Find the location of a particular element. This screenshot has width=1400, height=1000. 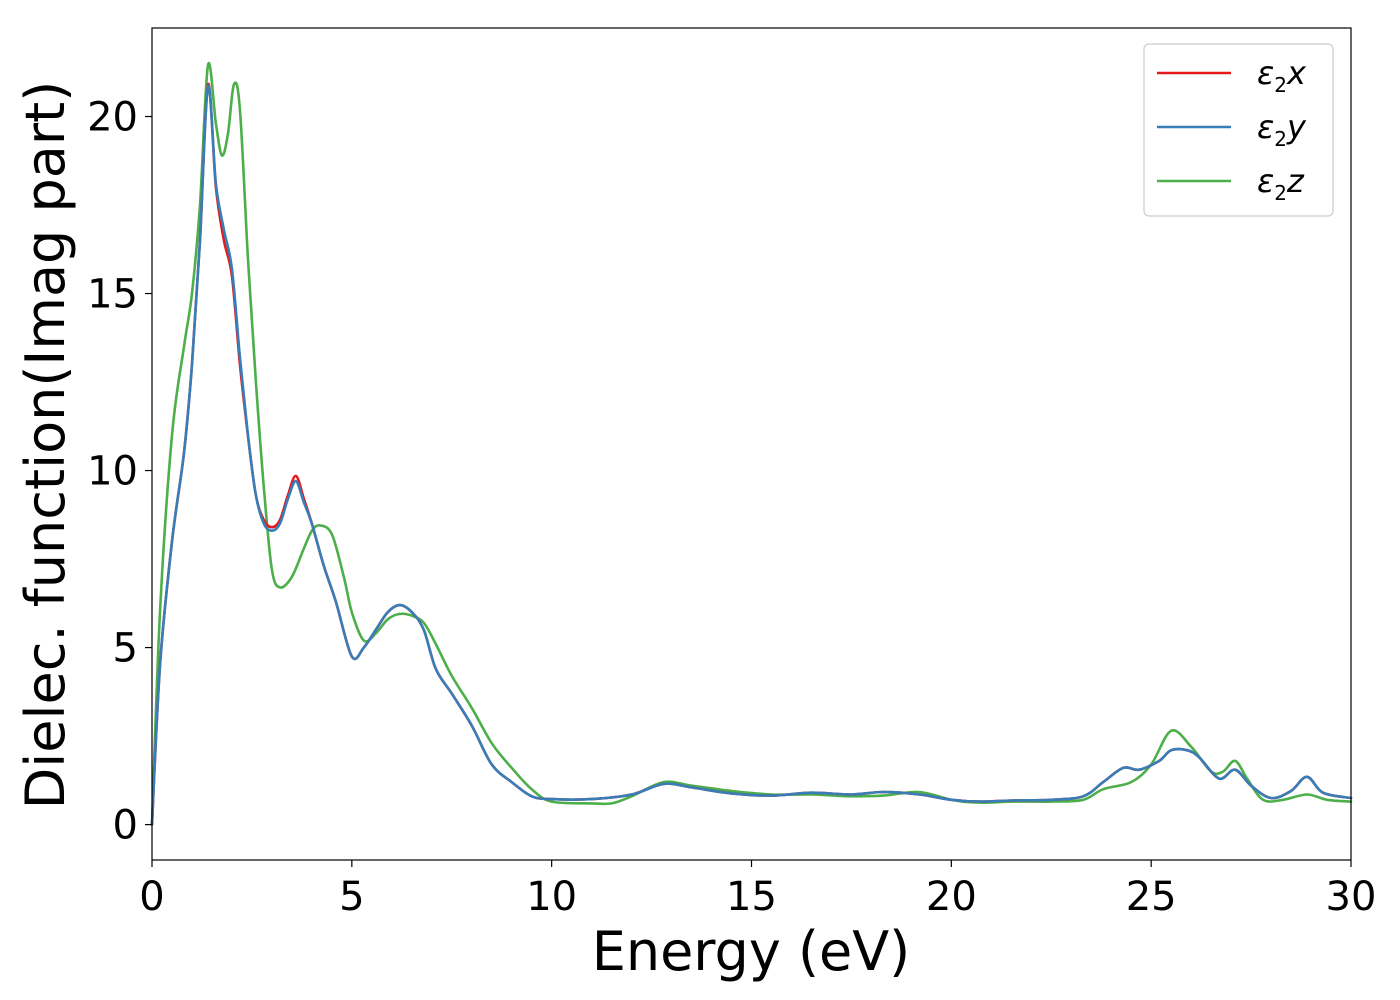

legend-label-y: ε2y is located at coordinates (1282, 129).